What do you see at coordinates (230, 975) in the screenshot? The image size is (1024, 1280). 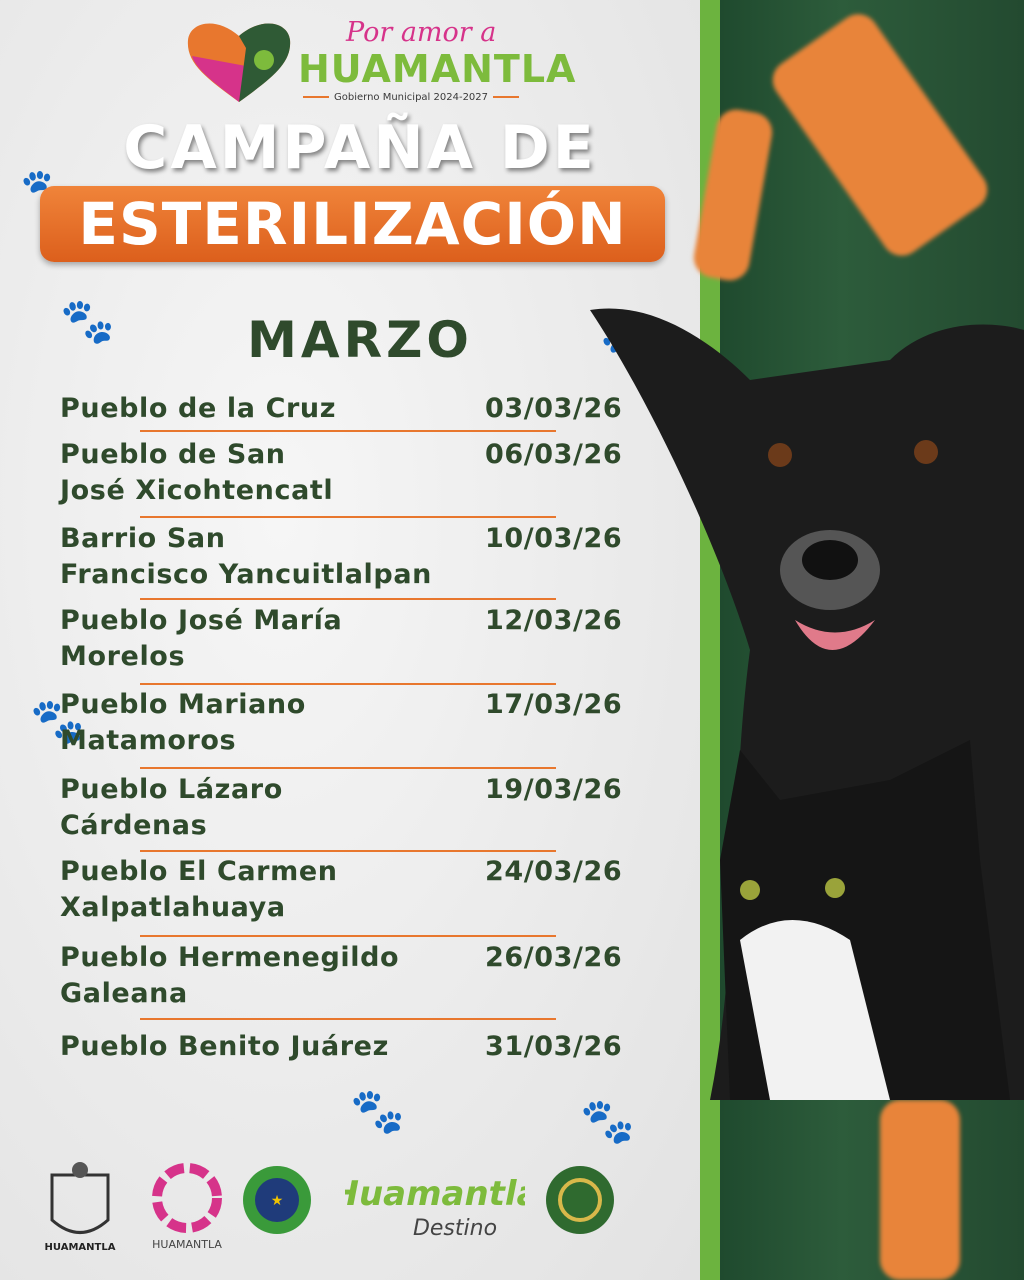 I see `place-name: Pueblo Hermenegildo Galeana` at bounding box center [230, 975].